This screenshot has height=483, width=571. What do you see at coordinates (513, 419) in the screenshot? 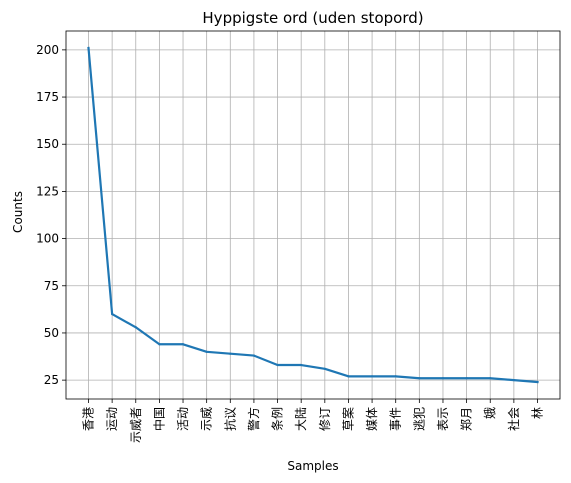
I see `x-tick-label: 社会` at bounding box center [513, 419].